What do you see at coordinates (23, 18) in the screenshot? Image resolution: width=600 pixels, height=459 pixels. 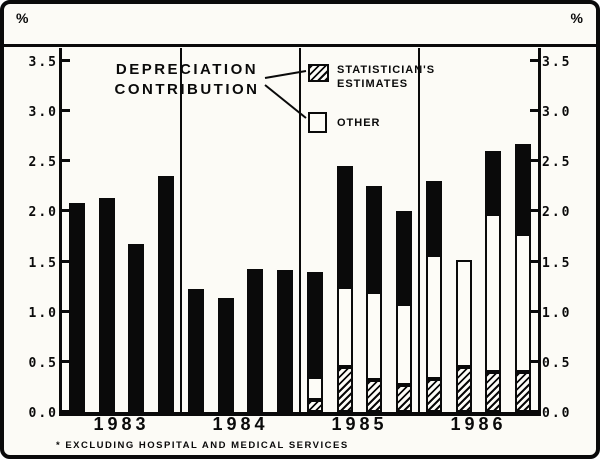 I see `y-unit-left-label: %` at bounding box center [23, 18].